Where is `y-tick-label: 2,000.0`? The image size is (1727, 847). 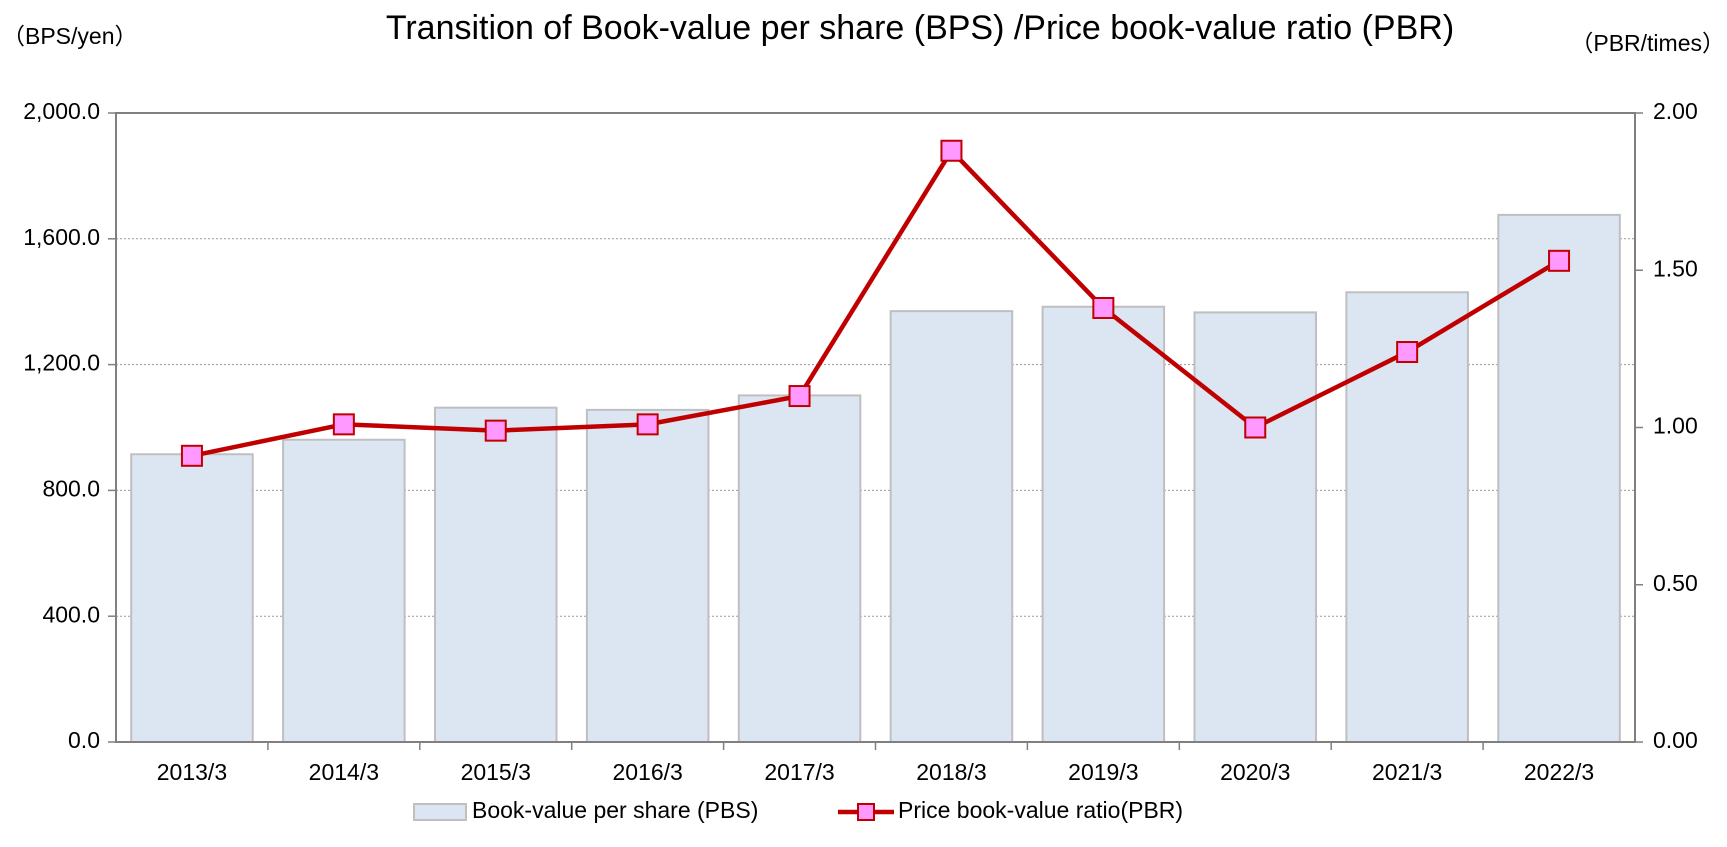 y-tick-label: 2,000.0 is located at coordinates (61, 111).